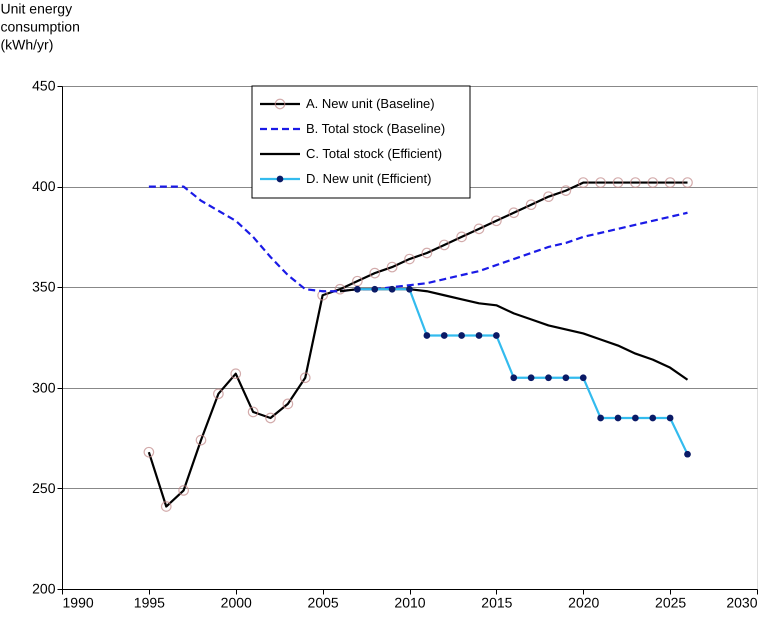 The height and width of the screenshot is (624, 781). What do you see at coordinates (374, 153) in the screenshot?
I see `legend-label: C. Total stock (Efficient)` at bounding box center [374, 153].